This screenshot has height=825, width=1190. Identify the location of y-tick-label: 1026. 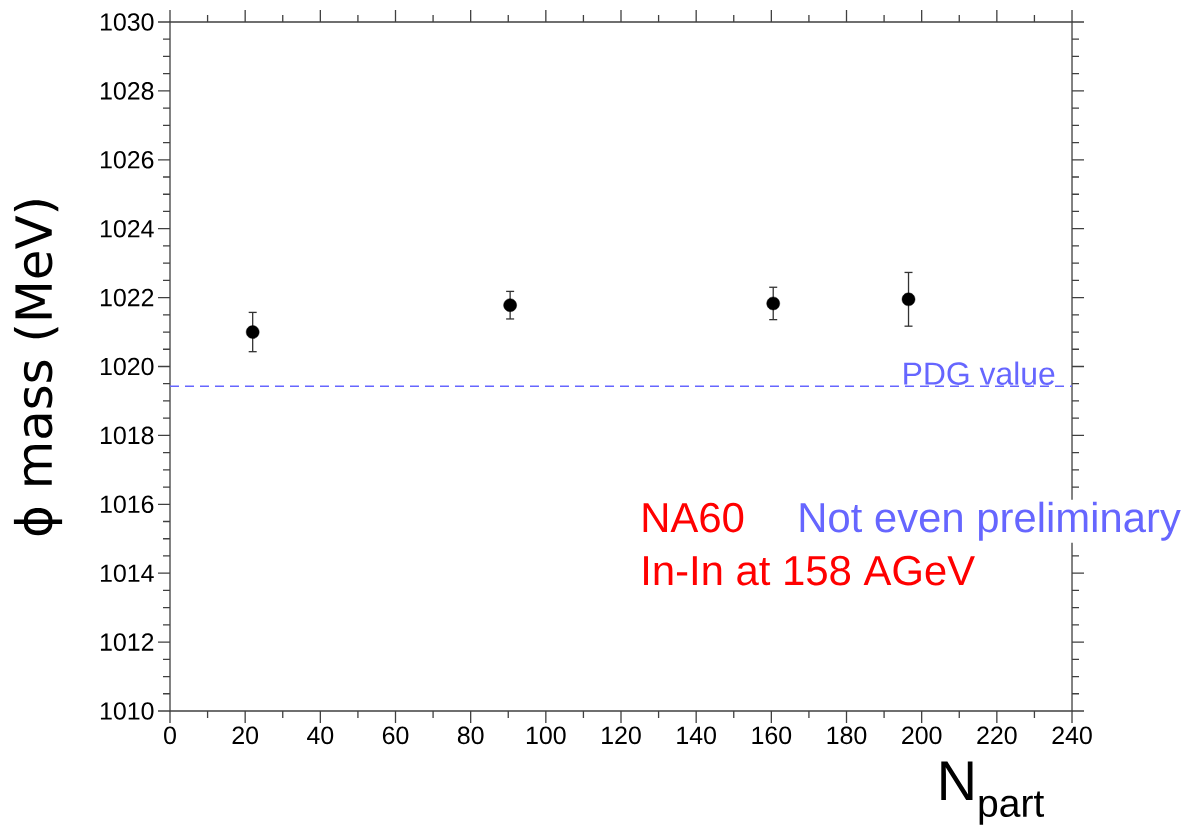
(127, 159).